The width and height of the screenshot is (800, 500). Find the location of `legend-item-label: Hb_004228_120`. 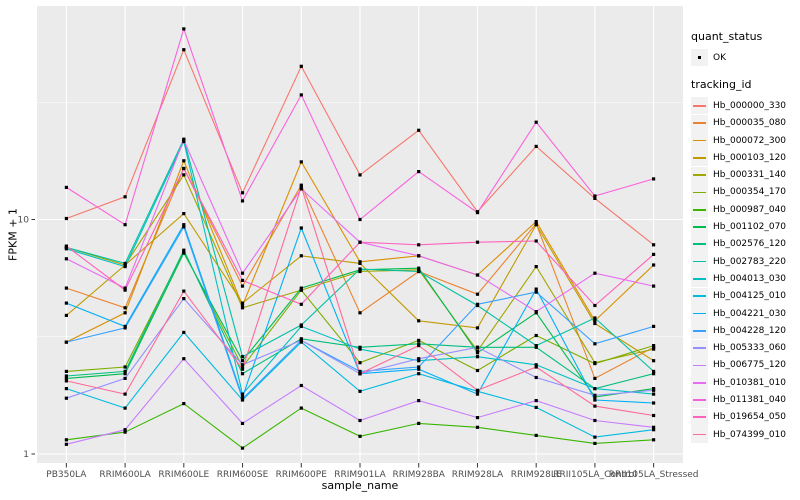

legend-item-label: Hb_004228_120 is located at coordinates (750, 330).